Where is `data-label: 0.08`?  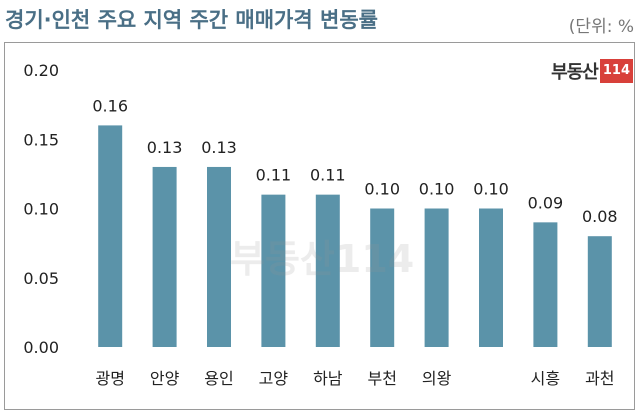
data-label: 0.08 is located at coordinates (600, 216).